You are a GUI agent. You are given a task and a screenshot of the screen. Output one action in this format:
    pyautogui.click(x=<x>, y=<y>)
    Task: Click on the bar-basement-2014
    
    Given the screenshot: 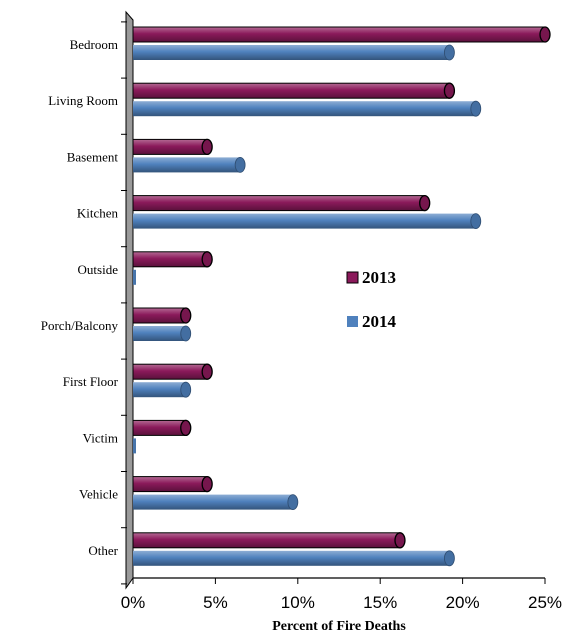 What is the action you would take?
    pyautogui.click(x=189, y=164)
    